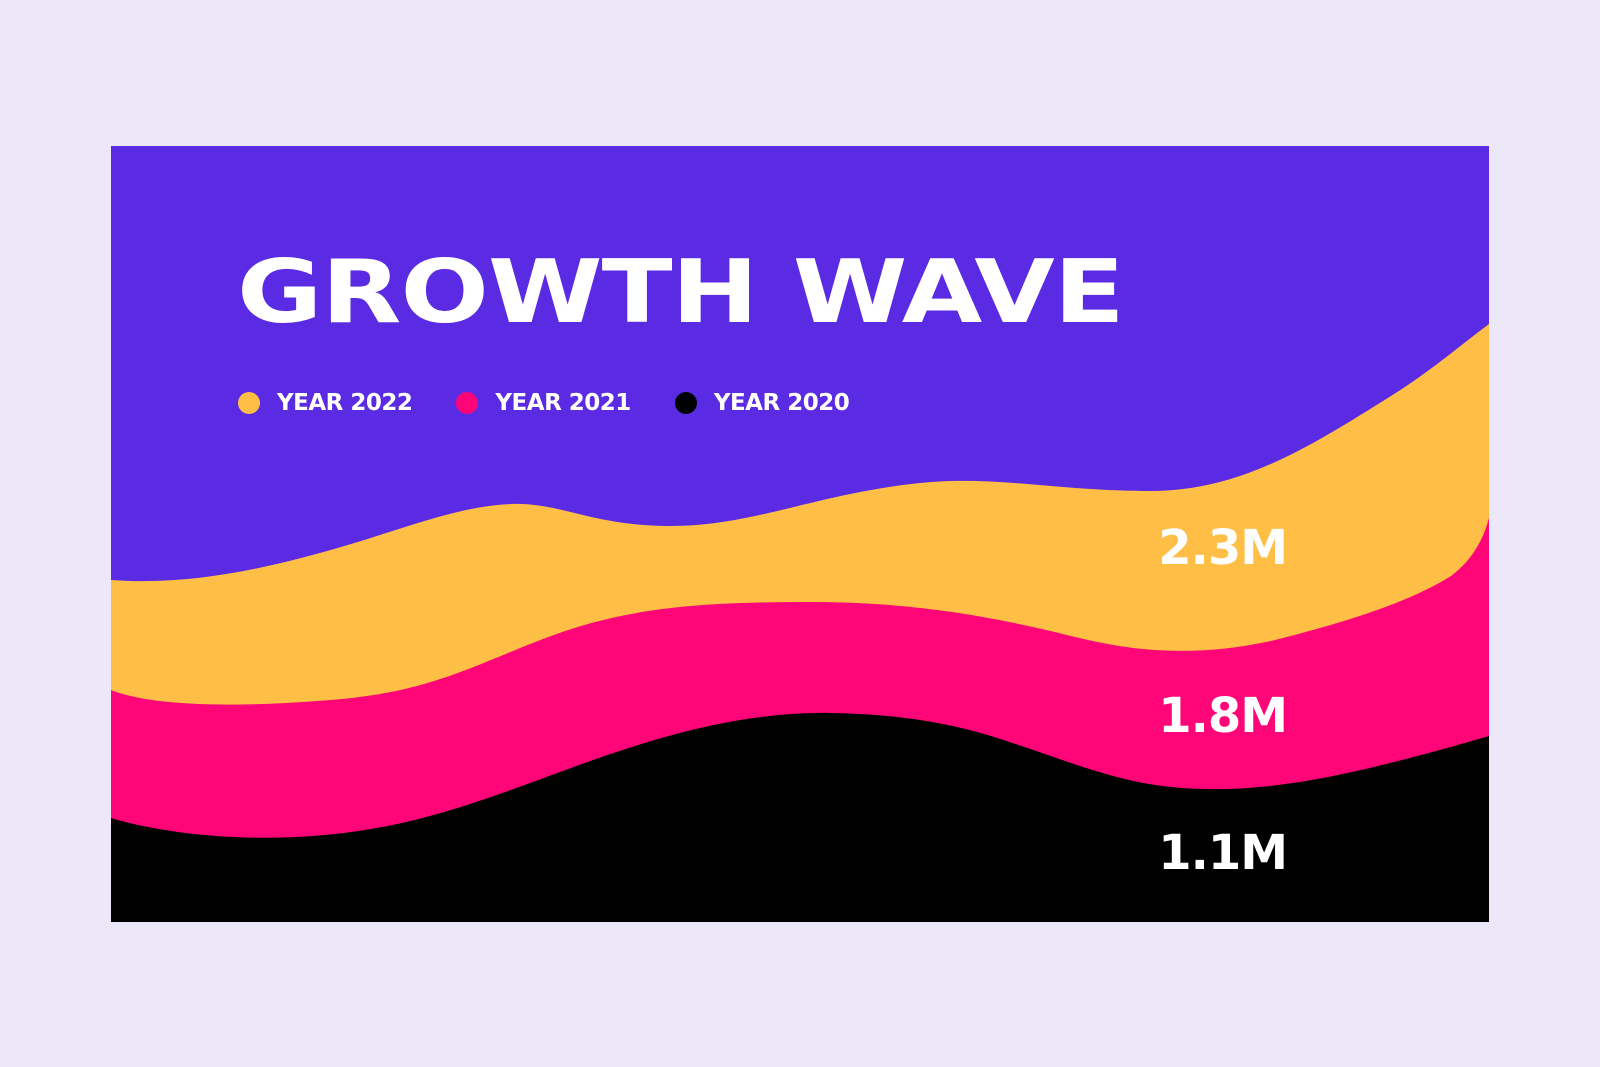 The image size is (1600, 1067). I want to click on legend-item-2022: YEAR 2022, so click(325, 403).